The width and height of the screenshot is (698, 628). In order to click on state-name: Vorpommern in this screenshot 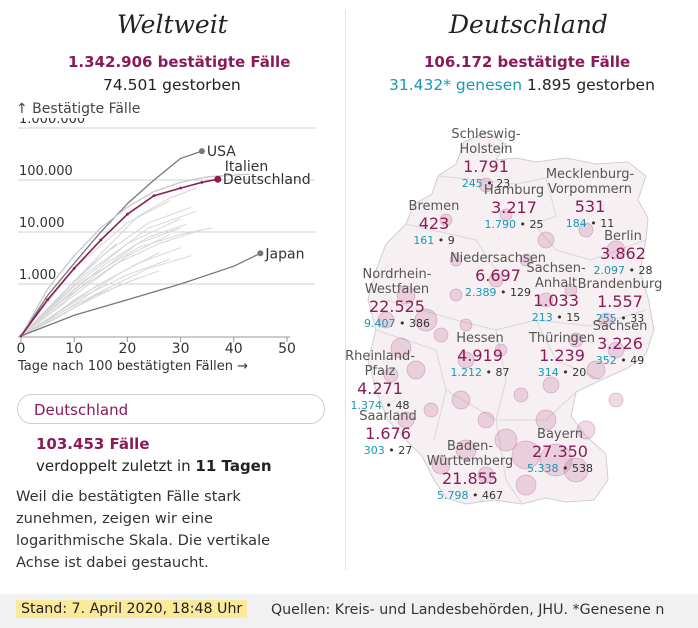, I will do `click(590, 189)`.